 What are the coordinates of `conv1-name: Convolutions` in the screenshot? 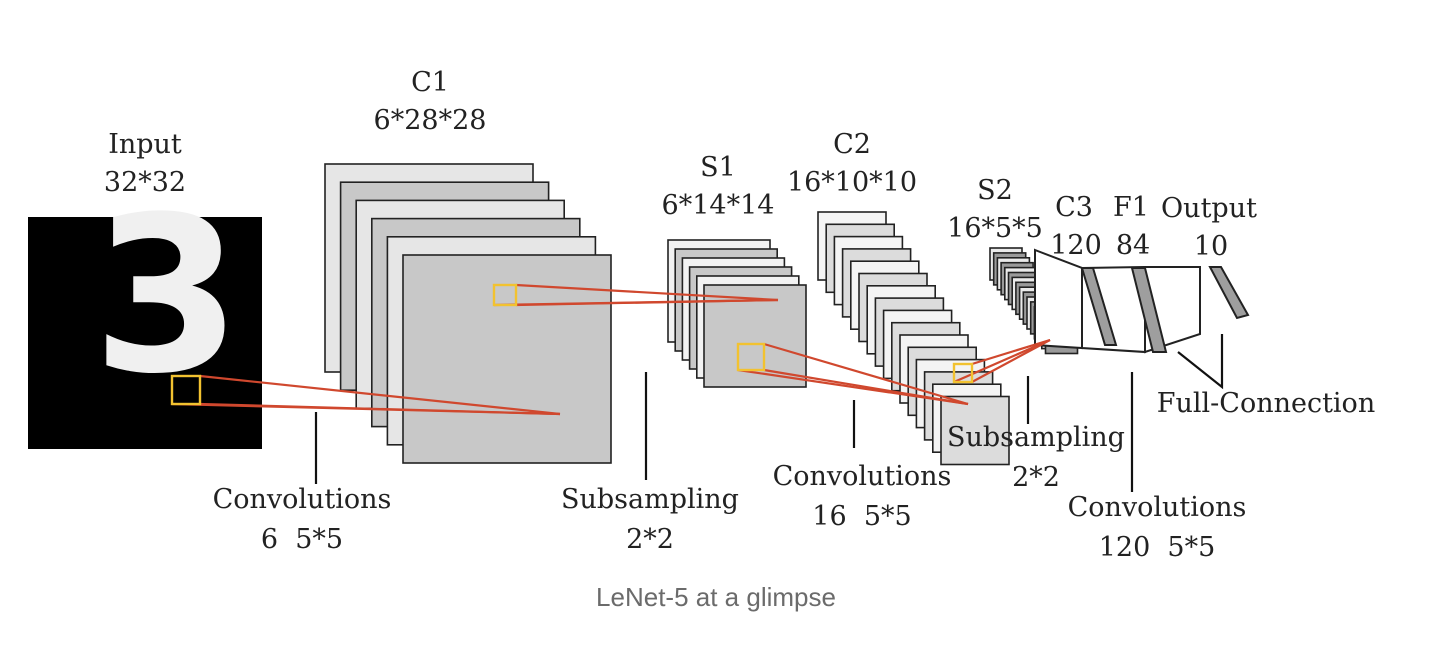 It's located at (302, 499).